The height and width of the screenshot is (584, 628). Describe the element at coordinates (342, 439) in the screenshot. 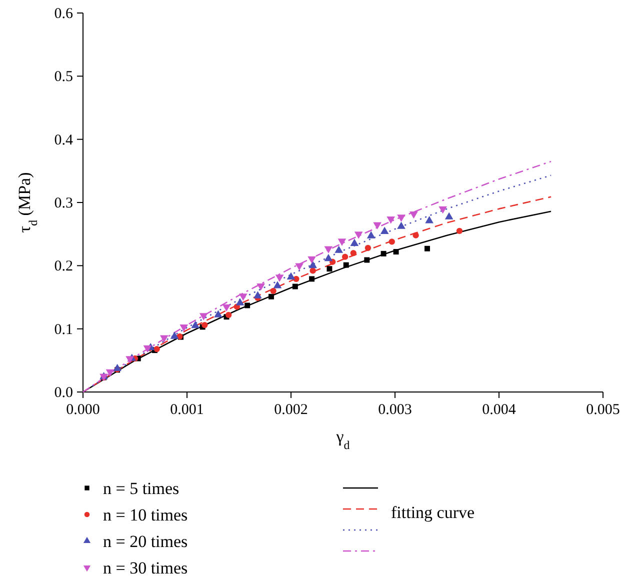

I see `x-axis-title: γ$_{d}$` at that location.